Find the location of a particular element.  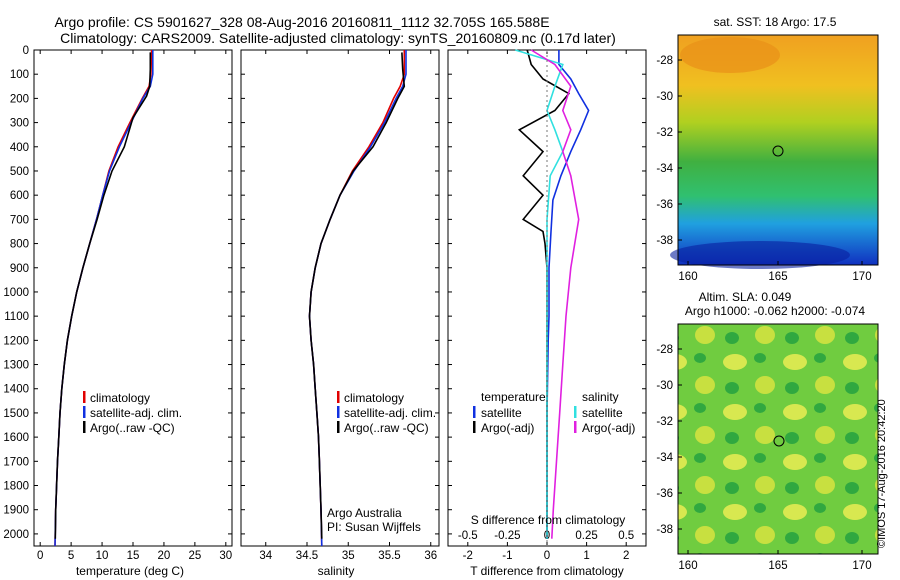

map-lat-label: -30 is located at coordinates (664, 97).